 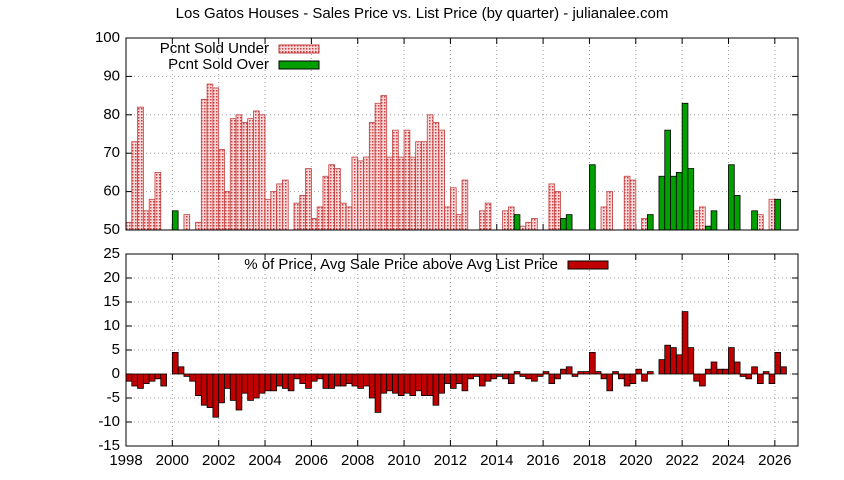 What do you see at coordinates (403, 460) in the screenshot?
I see `x-tick-label: 2010` at bounding box center [403, 460].